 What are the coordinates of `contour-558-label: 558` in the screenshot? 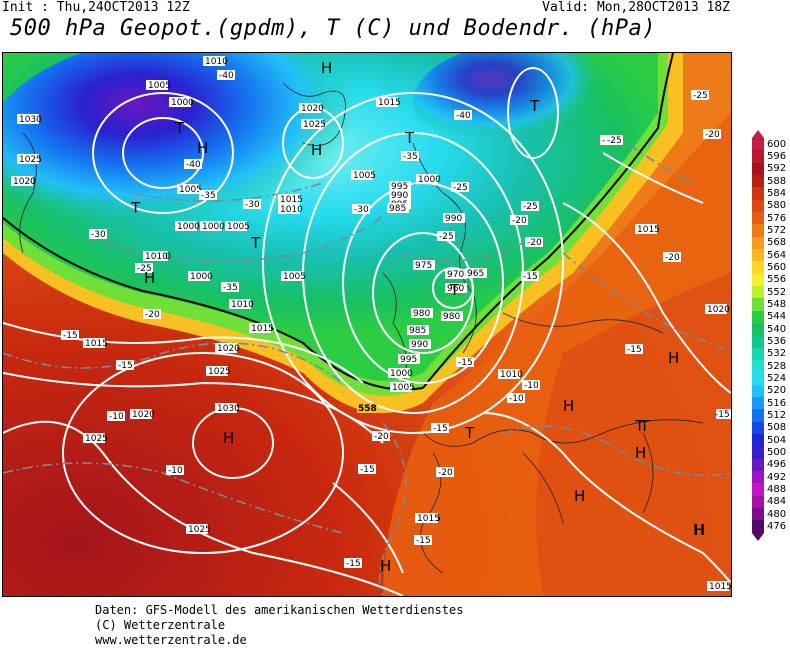 It's located at (367, 409).